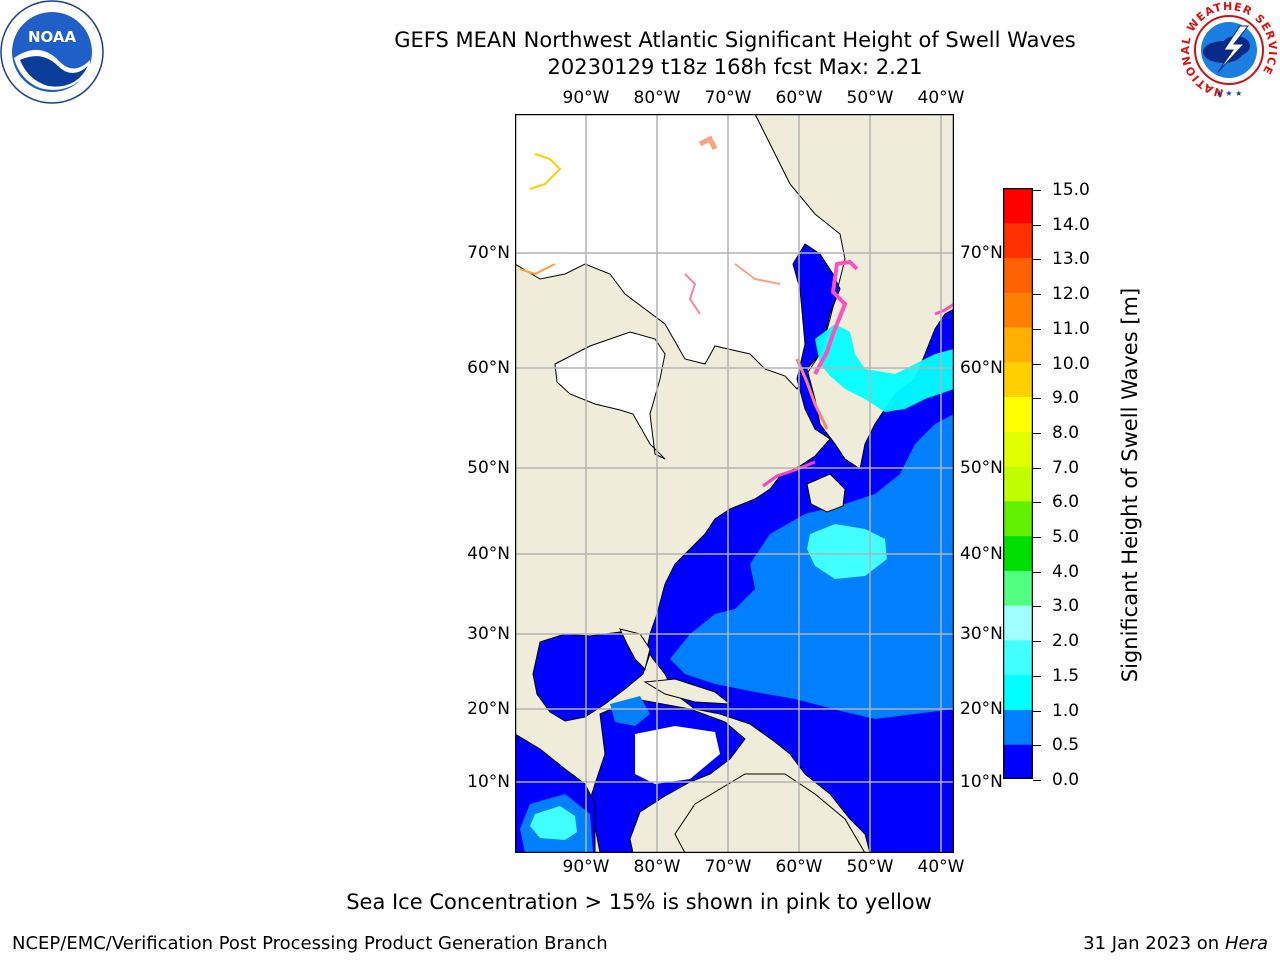 This screenshot has height=960, width=1280. Describe the element at coordinates (799, 98) in the screenshot. I see `lon-label-top-60w: 60°W` at that location.